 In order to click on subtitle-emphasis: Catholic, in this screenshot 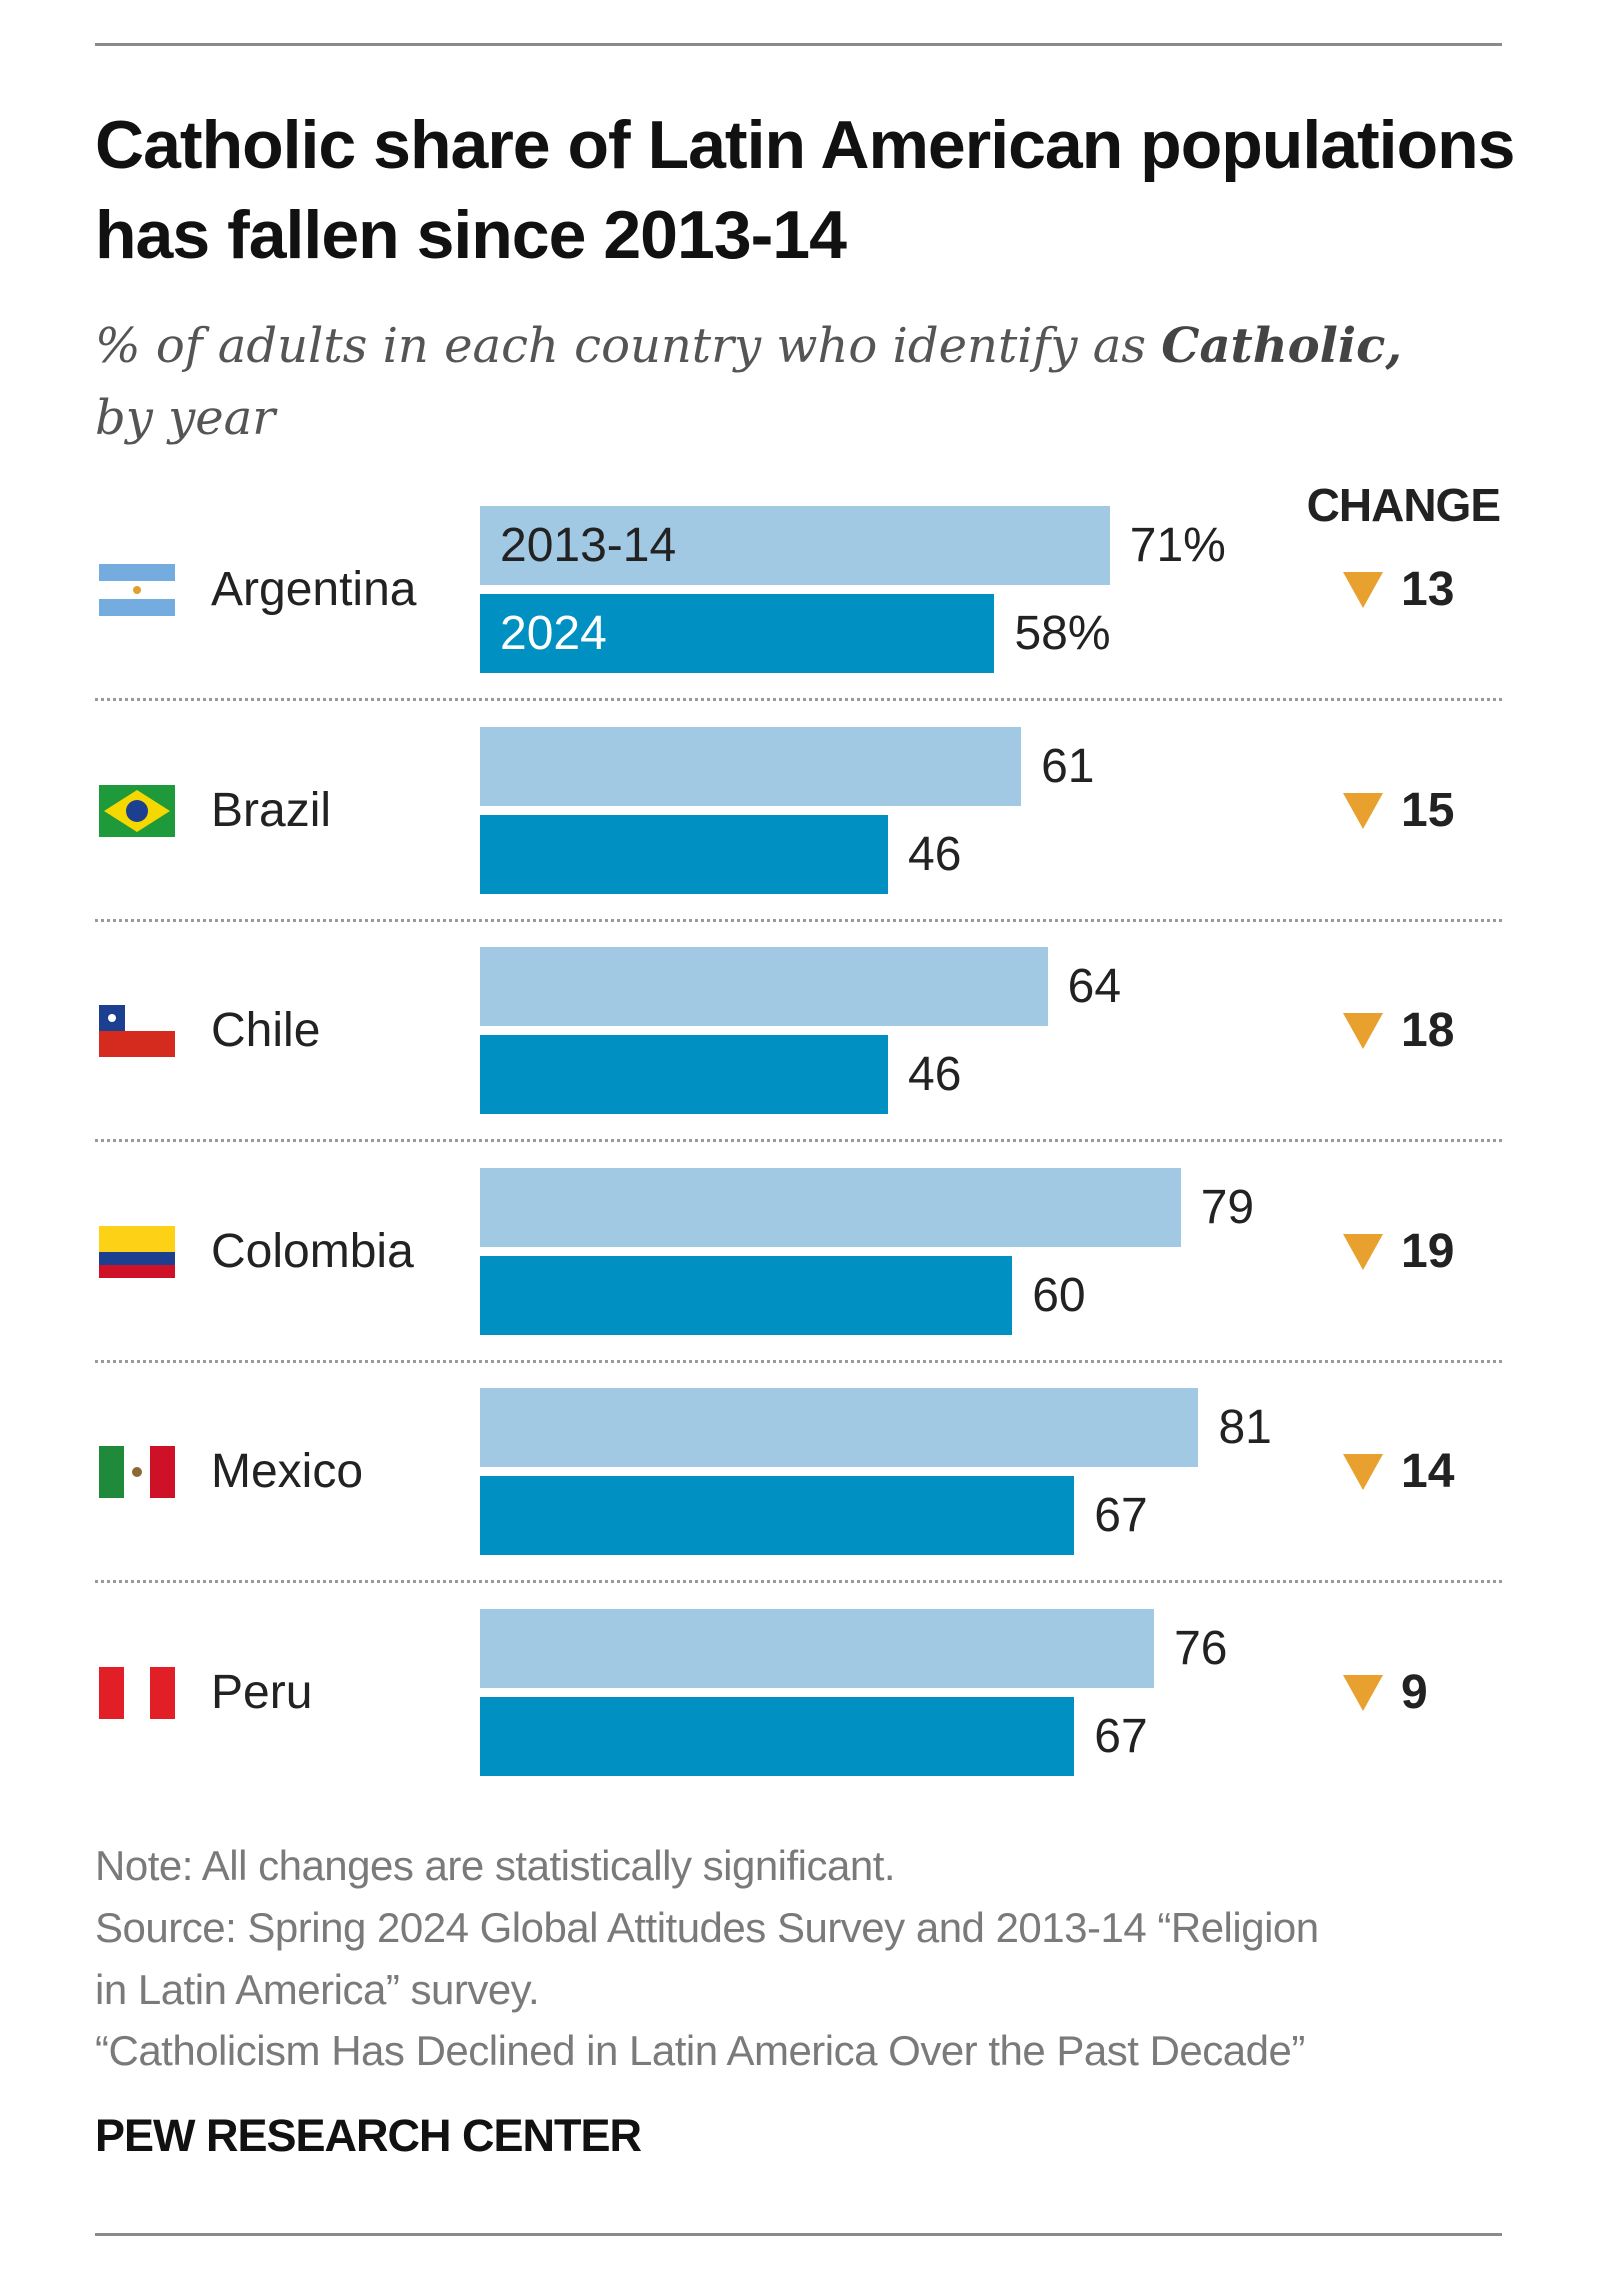, I will do `click(1282, 346)`.